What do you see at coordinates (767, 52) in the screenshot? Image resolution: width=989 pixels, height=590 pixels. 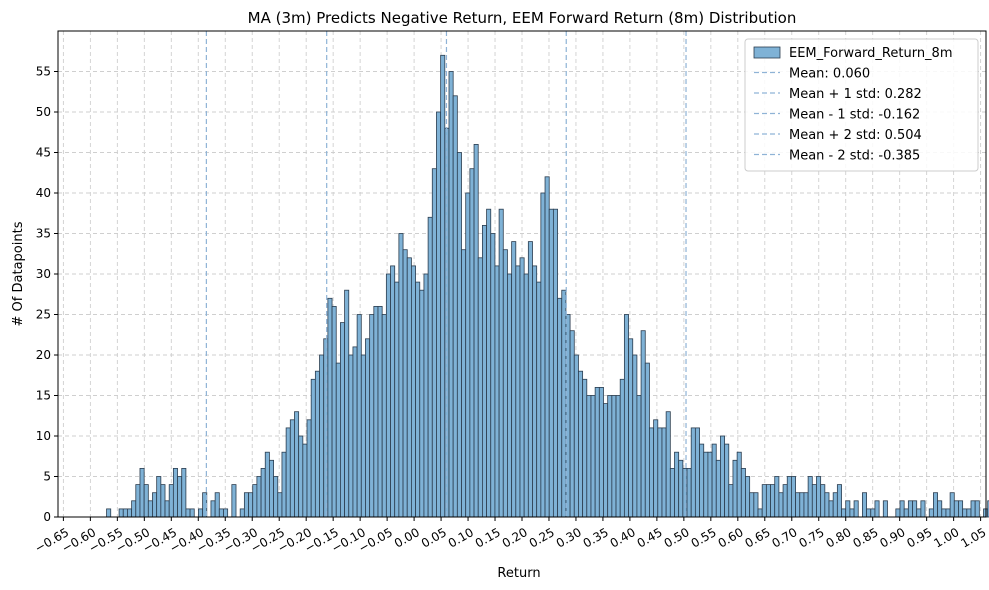 I see `legend-swatch-bar` at bounding box center [767, 52].